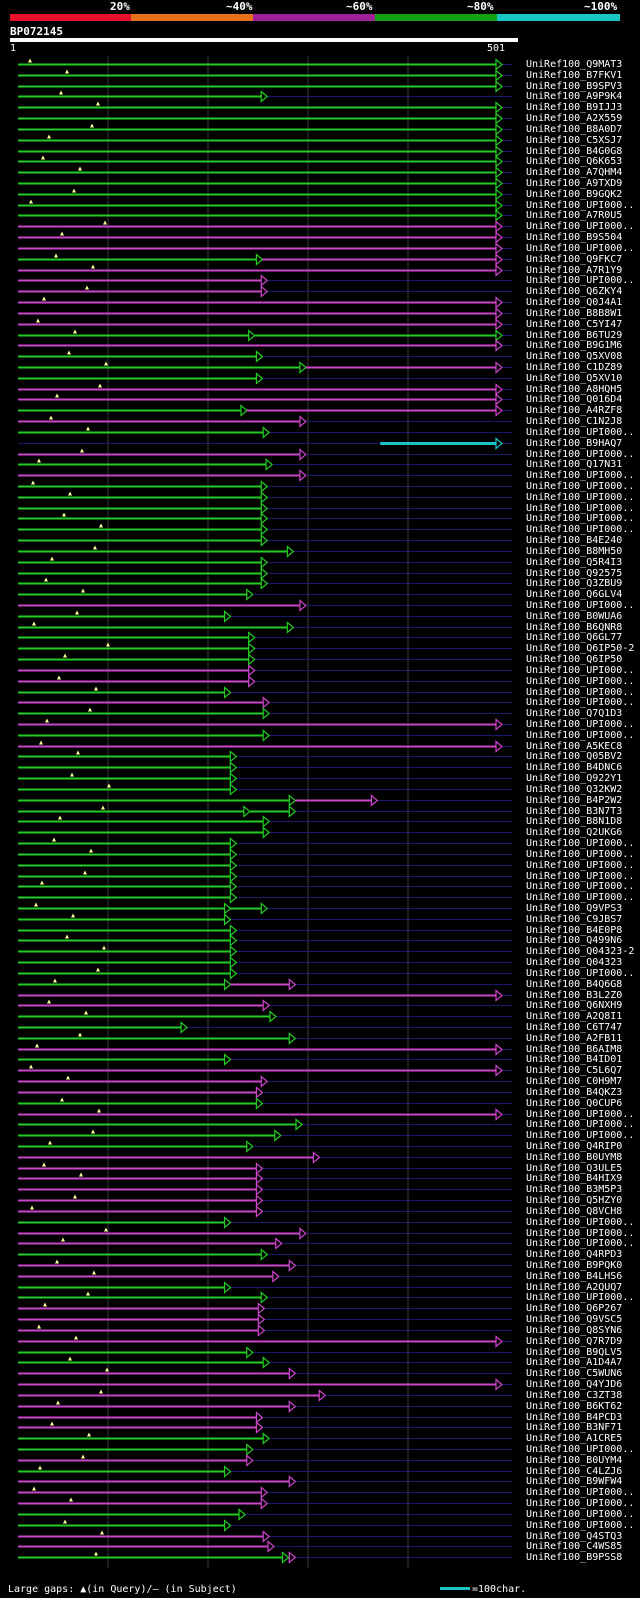  I want to click on hit-label: UniRef100_C1N2J8, so click(574, 421).